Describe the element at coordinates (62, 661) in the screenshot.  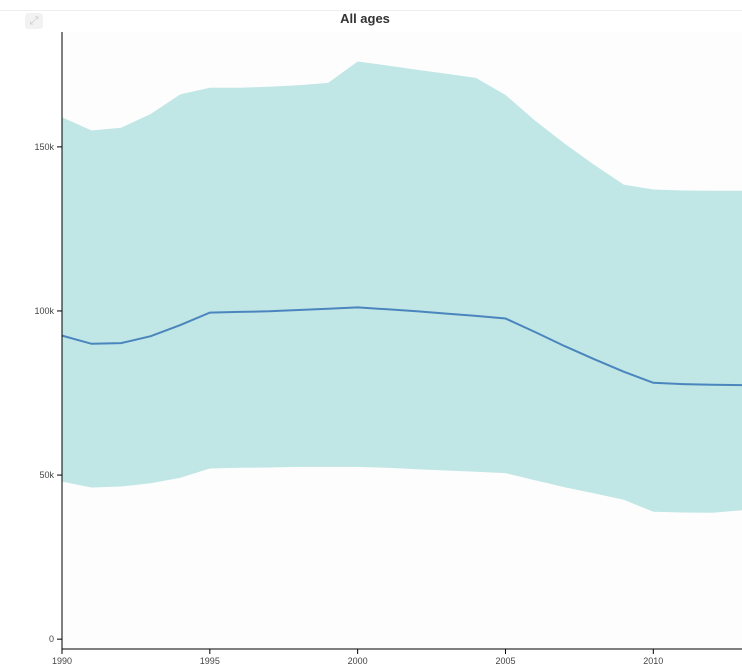
I see `x-tick-label: 1990` at that location.